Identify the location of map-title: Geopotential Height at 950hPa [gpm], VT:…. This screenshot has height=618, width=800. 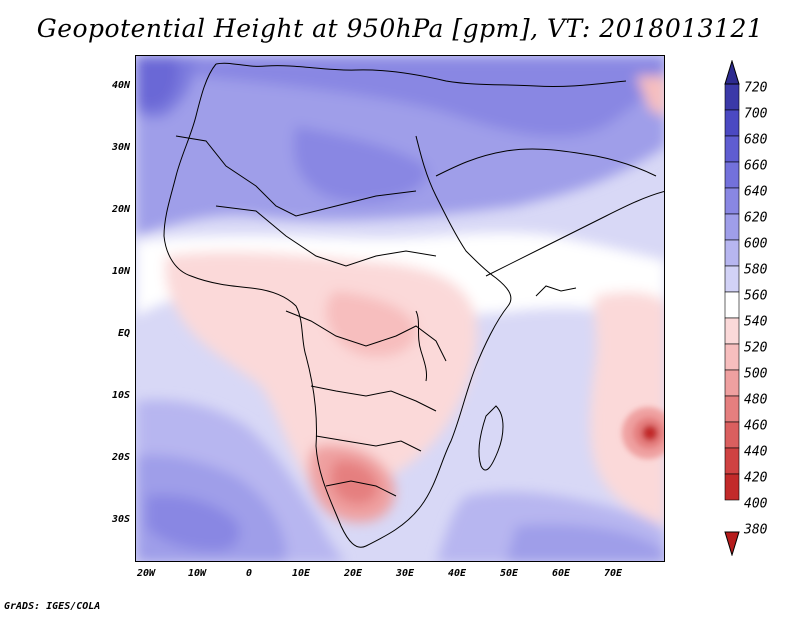
(400, 28).